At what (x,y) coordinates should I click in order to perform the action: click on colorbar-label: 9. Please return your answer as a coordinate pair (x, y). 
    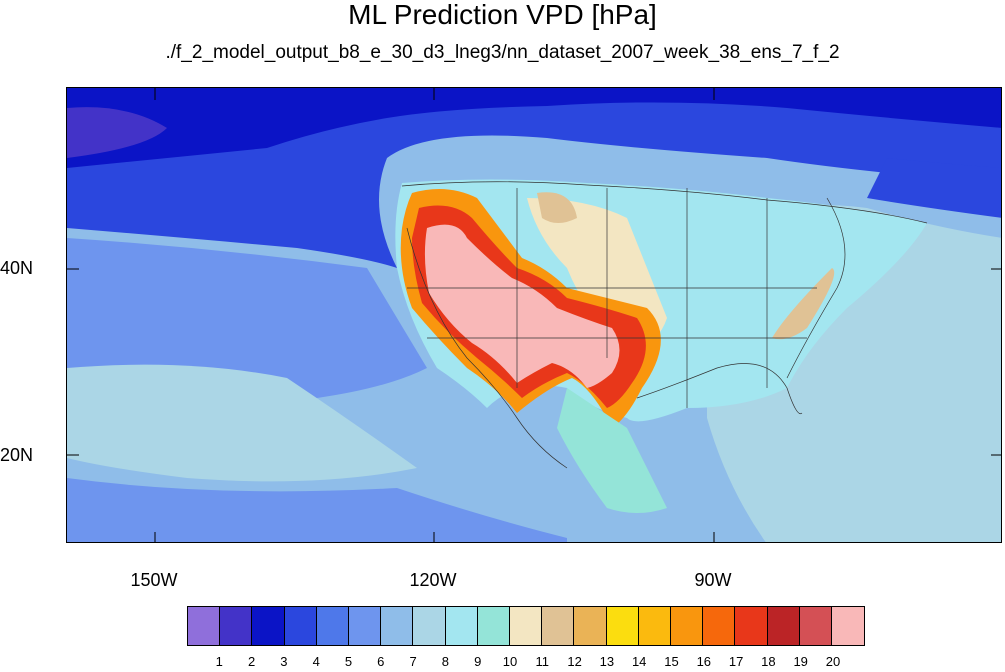
    Looking at the image, I should click on (478, 661).